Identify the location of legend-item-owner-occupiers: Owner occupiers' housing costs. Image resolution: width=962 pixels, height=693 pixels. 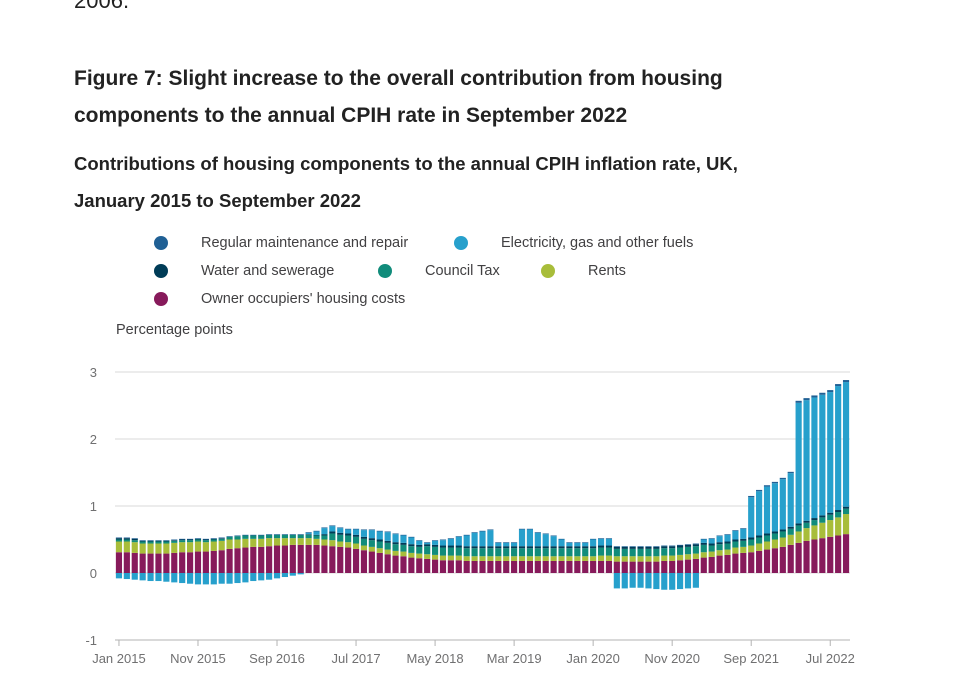
(279, 299).